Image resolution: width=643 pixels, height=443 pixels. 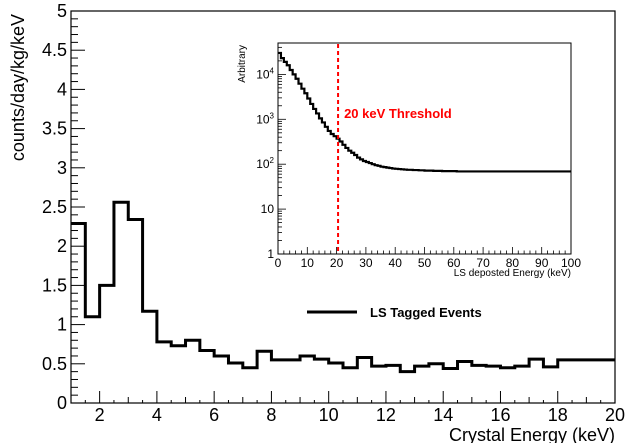 I want to click on inset-x-tick-label: 70, so click(x=483, y=263).